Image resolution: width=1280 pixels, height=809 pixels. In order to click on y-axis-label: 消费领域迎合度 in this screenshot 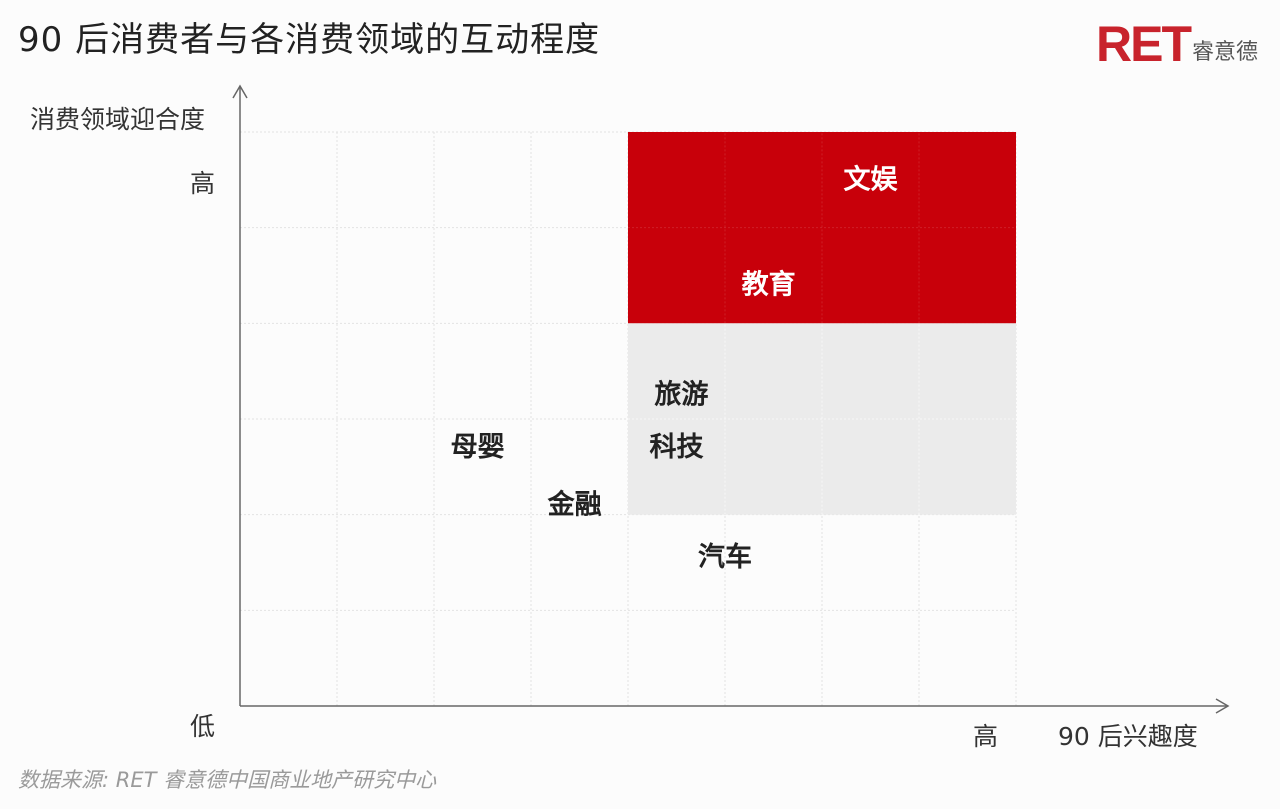, I will do `click(117, 119)`.